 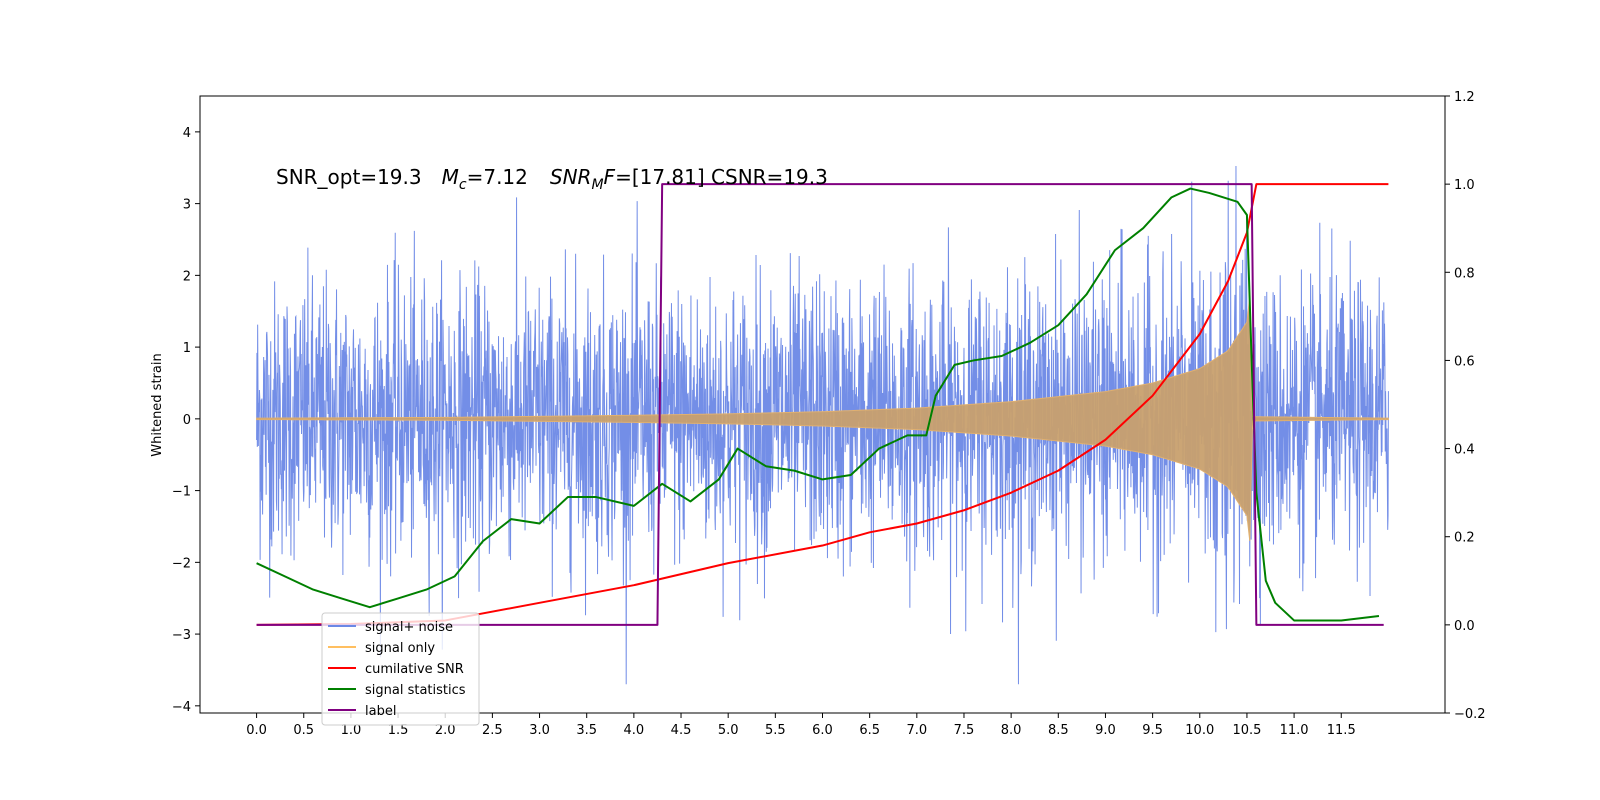 What do you see at coordinates (380, 711) in the screenshot?
I see `legend-label: label` at bounding box center [380, 711].